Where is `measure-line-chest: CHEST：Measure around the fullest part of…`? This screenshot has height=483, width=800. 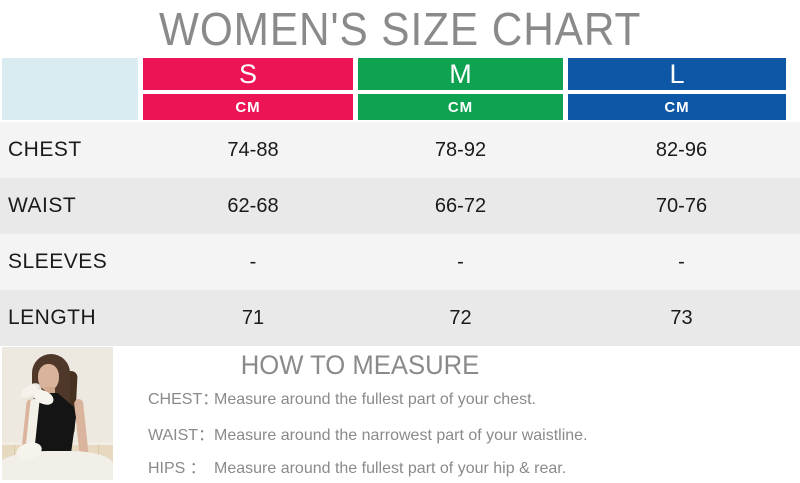
measure-line-chest: CHEST：Measure around the fullest part of… is located at coordinates (342, 397).